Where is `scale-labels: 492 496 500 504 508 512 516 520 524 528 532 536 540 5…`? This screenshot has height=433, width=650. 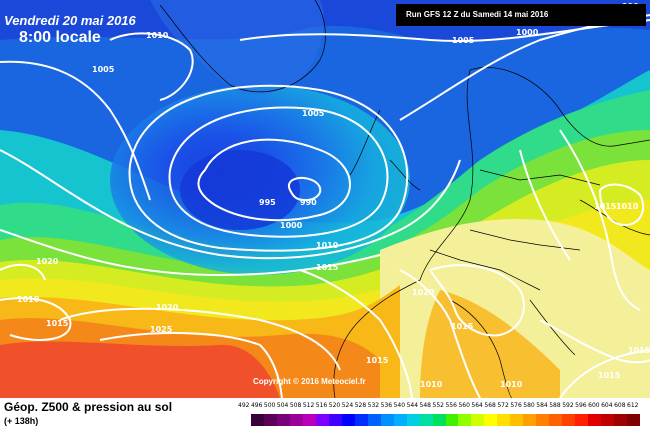 scale-labels: 492 496 500 504 508 512 516 520 524 528 532 536 540 5… is located at coordinates (439, 407).